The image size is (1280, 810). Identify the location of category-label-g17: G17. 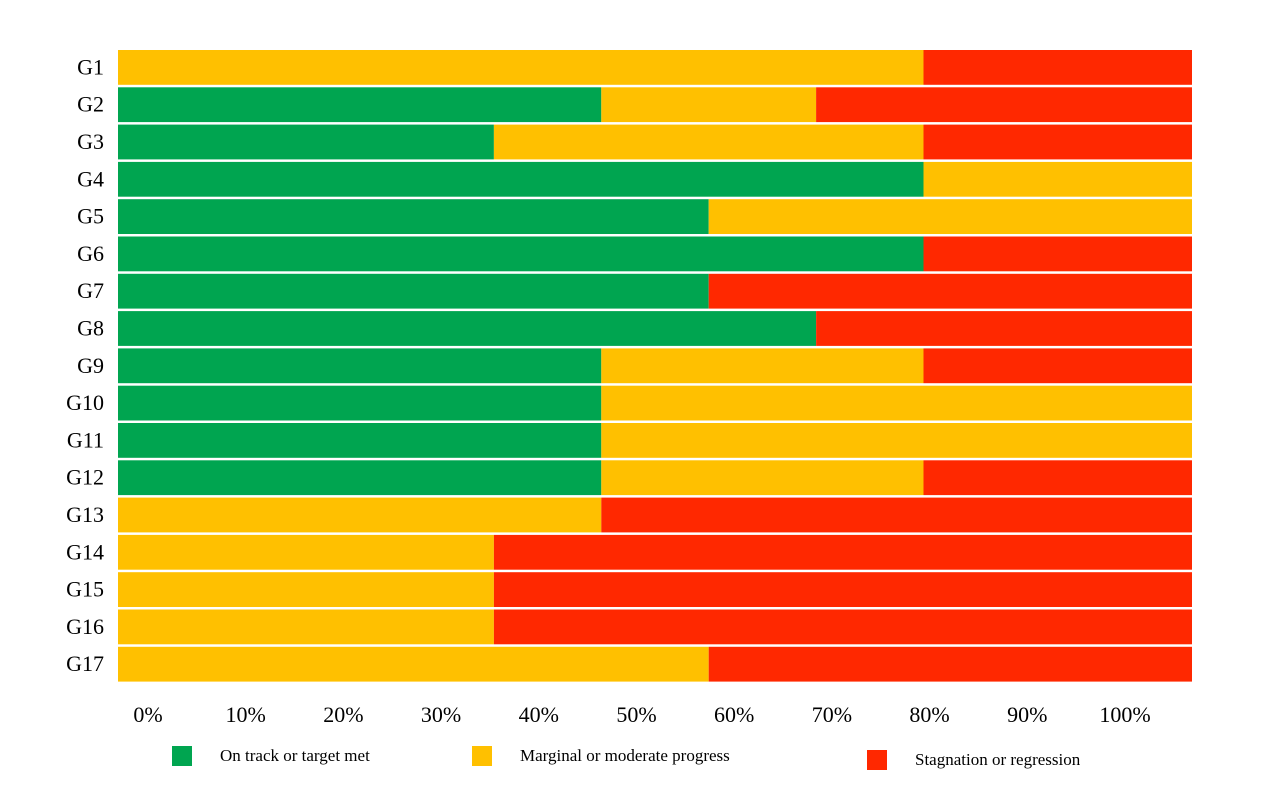
(85, 663).